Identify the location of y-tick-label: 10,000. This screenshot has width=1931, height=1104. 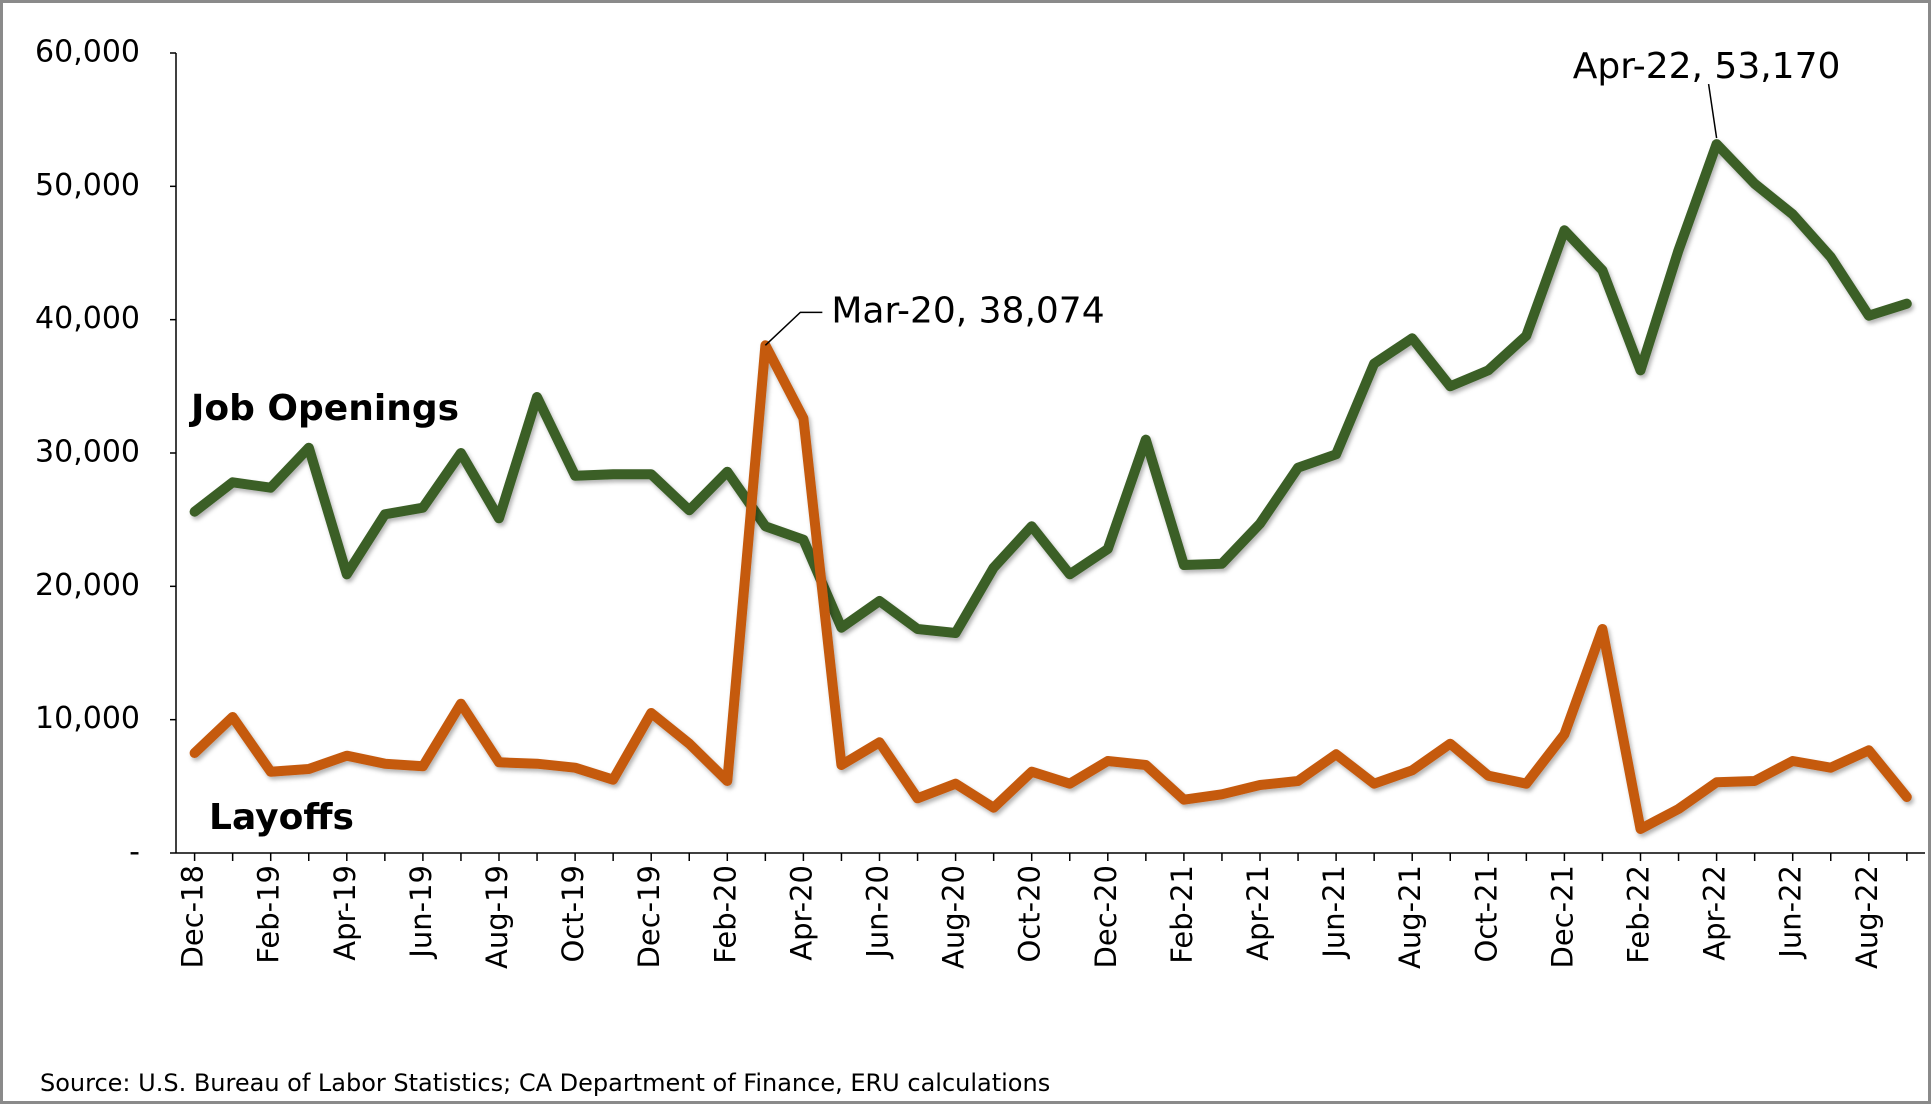
(87, 718).